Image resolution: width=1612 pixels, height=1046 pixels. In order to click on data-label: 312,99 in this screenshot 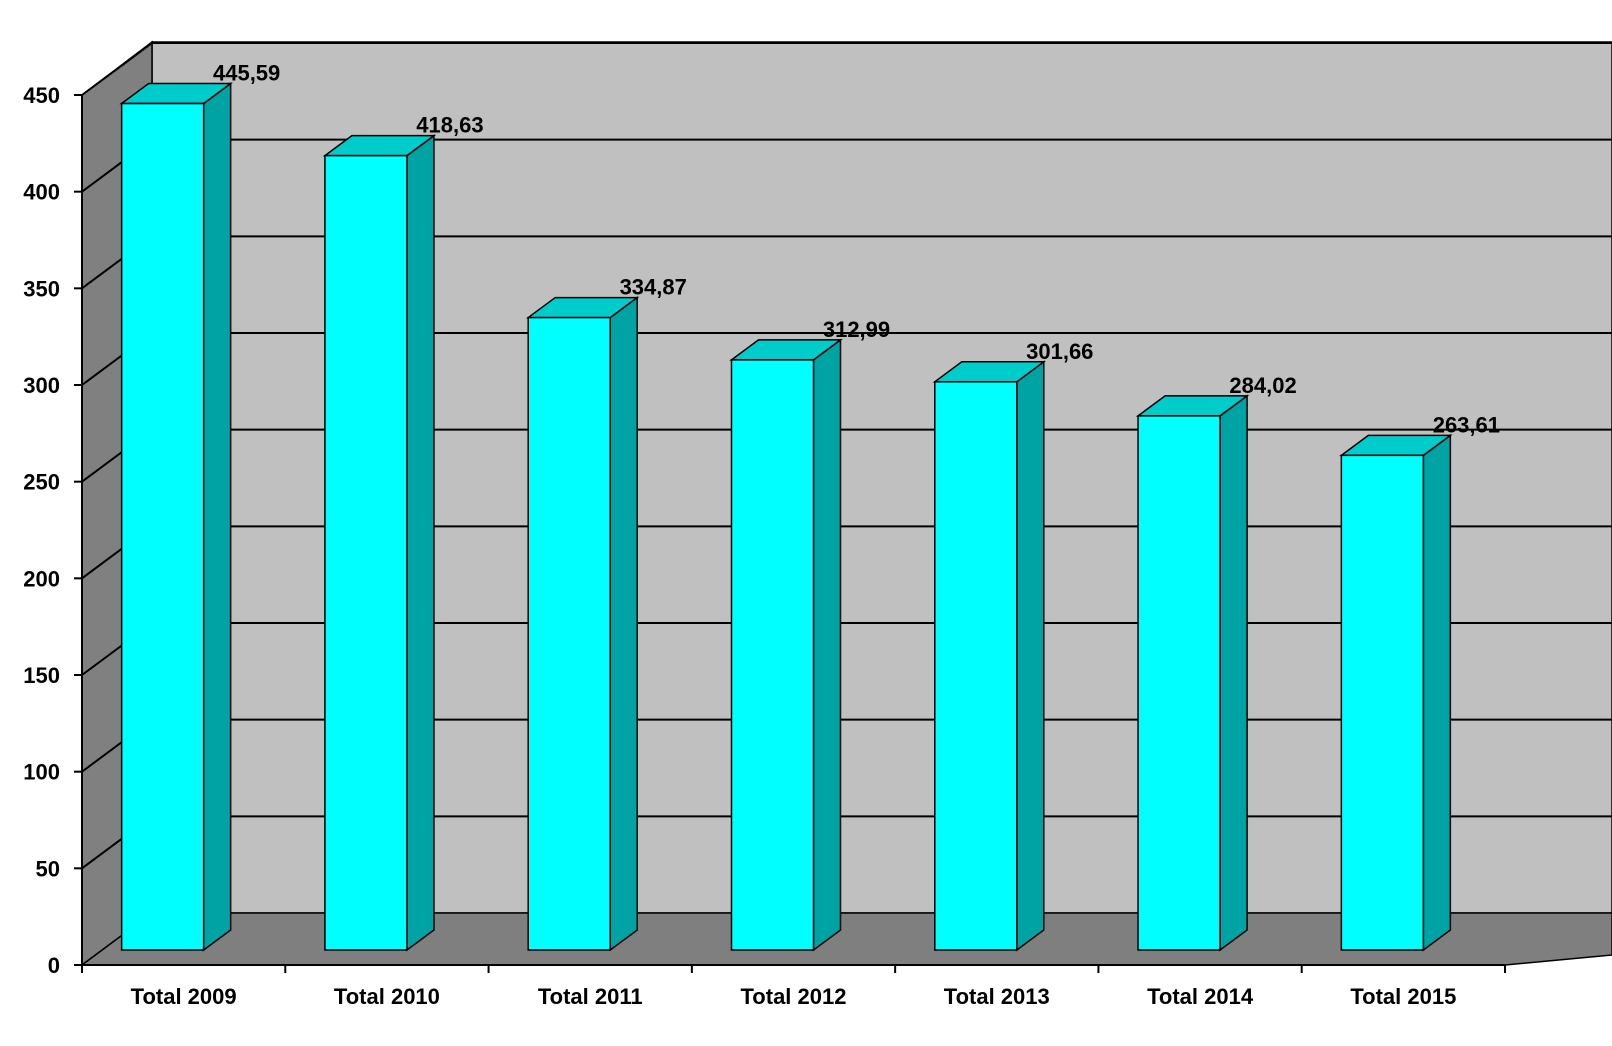, I will do `click(856, 329)`.